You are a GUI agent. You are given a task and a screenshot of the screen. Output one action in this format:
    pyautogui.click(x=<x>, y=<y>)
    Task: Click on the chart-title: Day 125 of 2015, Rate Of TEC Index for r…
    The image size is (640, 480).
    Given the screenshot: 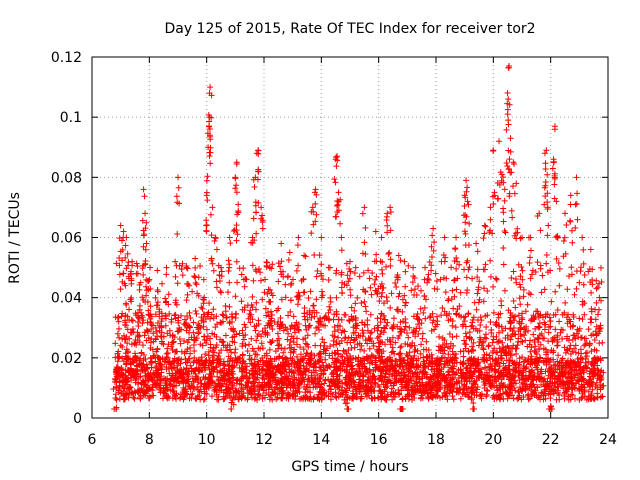 What is the action you would take?
    pyautogui.click(x=349, y=29)
    